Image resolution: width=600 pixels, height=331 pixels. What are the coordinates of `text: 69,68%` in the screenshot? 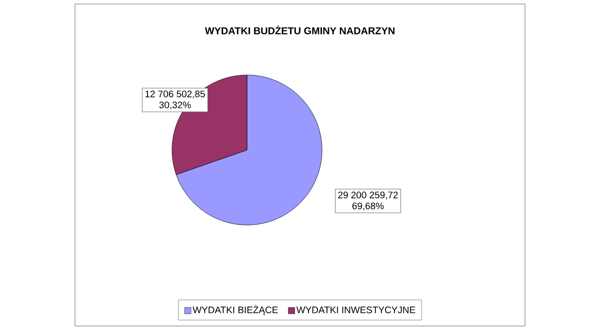 It's located at (368, 206).